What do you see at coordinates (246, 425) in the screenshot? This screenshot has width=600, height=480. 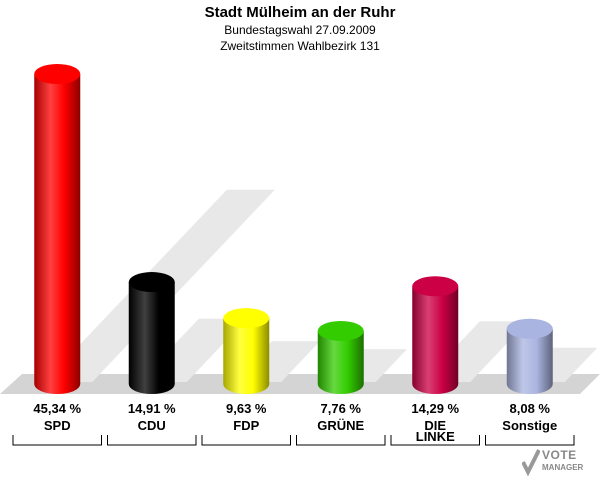 I see `category-label: FDP` at bounding box center [246, 425].